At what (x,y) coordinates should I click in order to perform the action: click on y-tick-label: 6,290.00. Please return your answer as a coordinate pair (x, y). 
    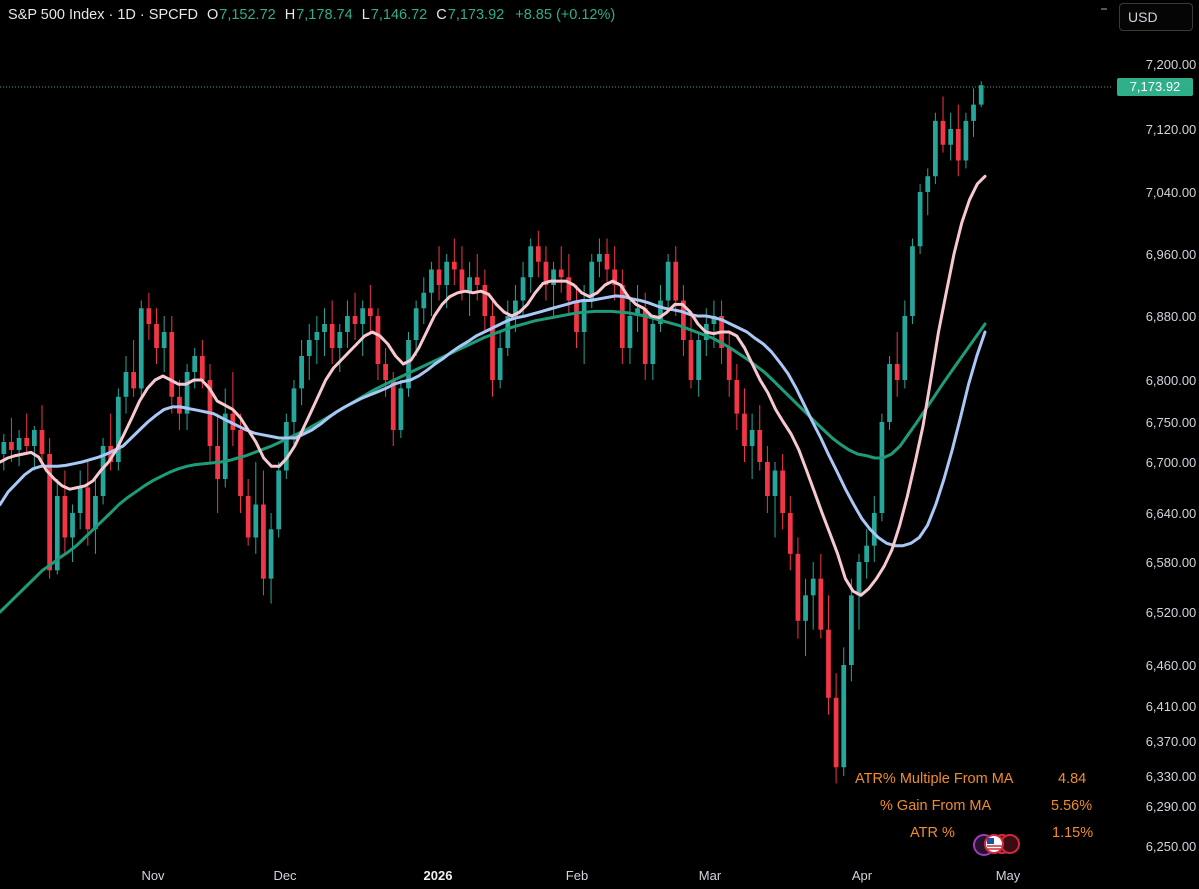
    Looking at the image, I should click on (1171, 806).